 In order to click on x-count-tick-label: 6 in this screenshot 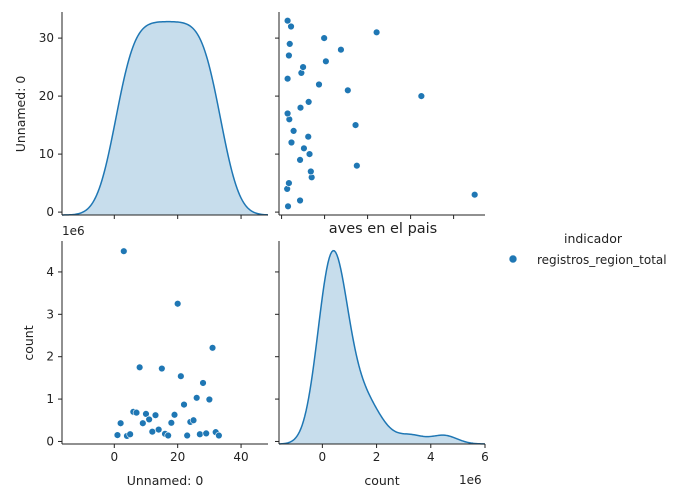, I will do `click(485, 457)`.